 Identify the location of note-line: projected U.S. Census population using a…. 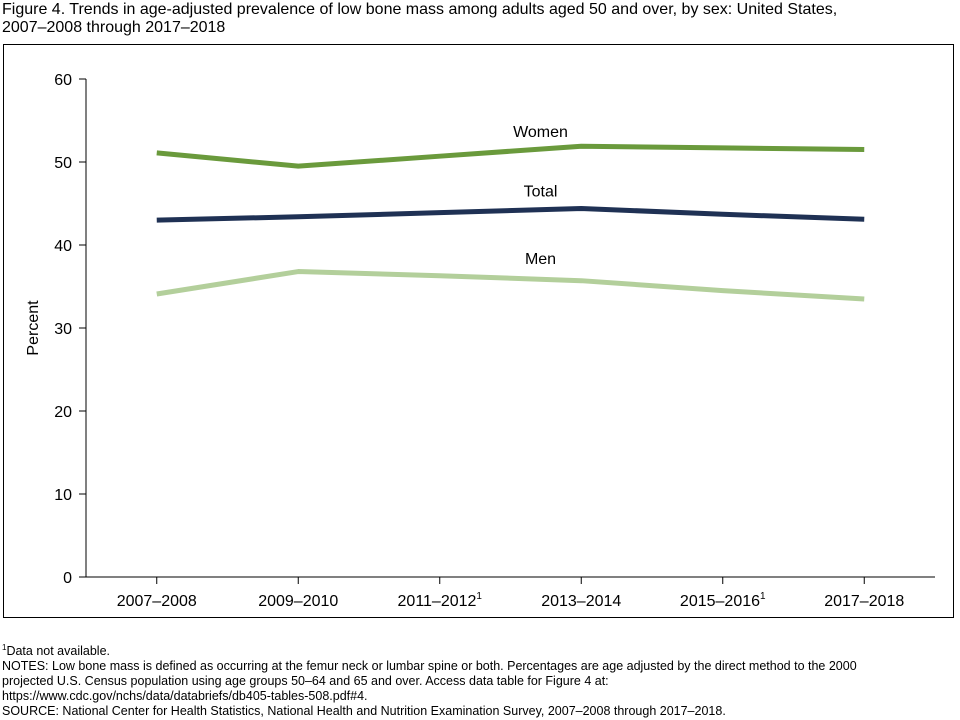
(305, 681).